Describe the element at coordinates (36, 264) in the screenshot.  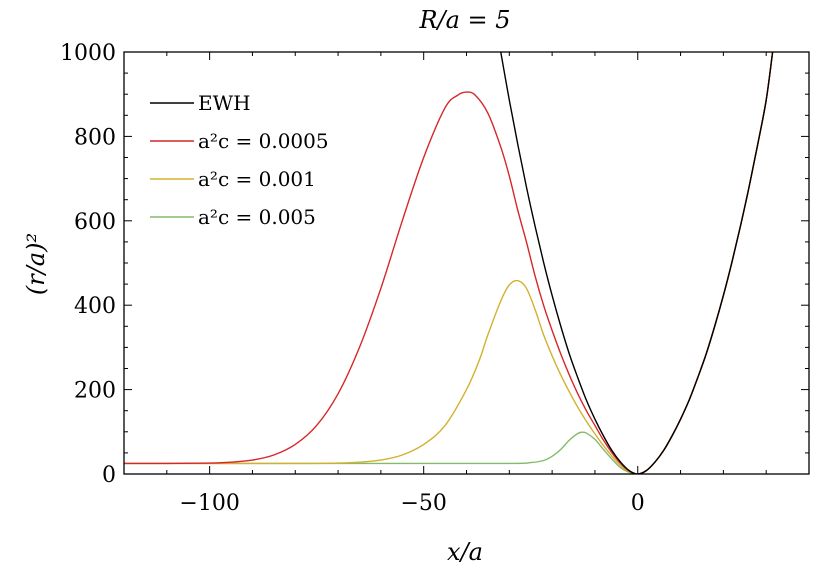
I see `y-axis-label: (r/a)²` at that location.